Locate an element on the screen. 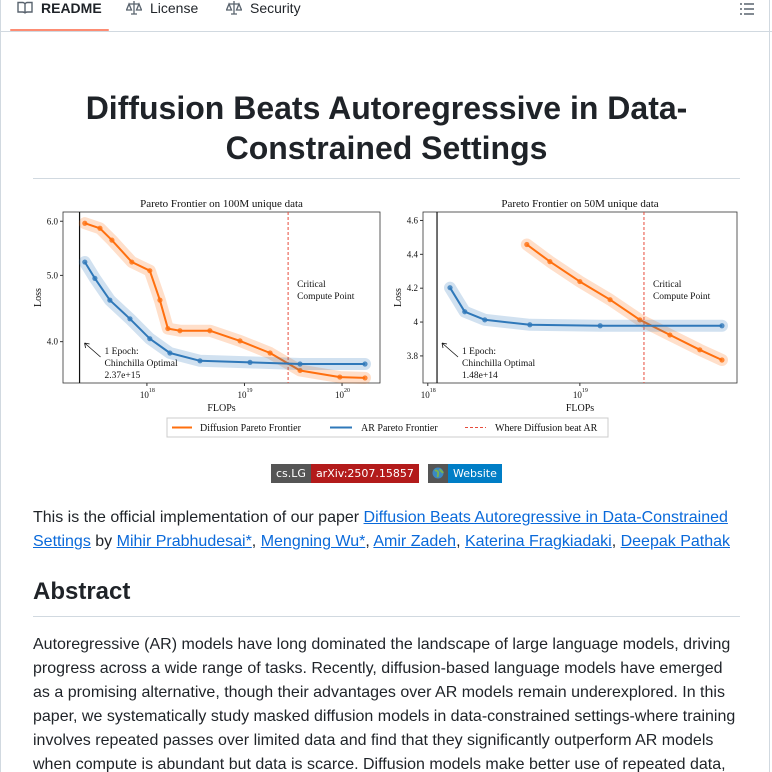 The image size is (772, 772). annotation: Compute Point is located at coordinates (326, 297).